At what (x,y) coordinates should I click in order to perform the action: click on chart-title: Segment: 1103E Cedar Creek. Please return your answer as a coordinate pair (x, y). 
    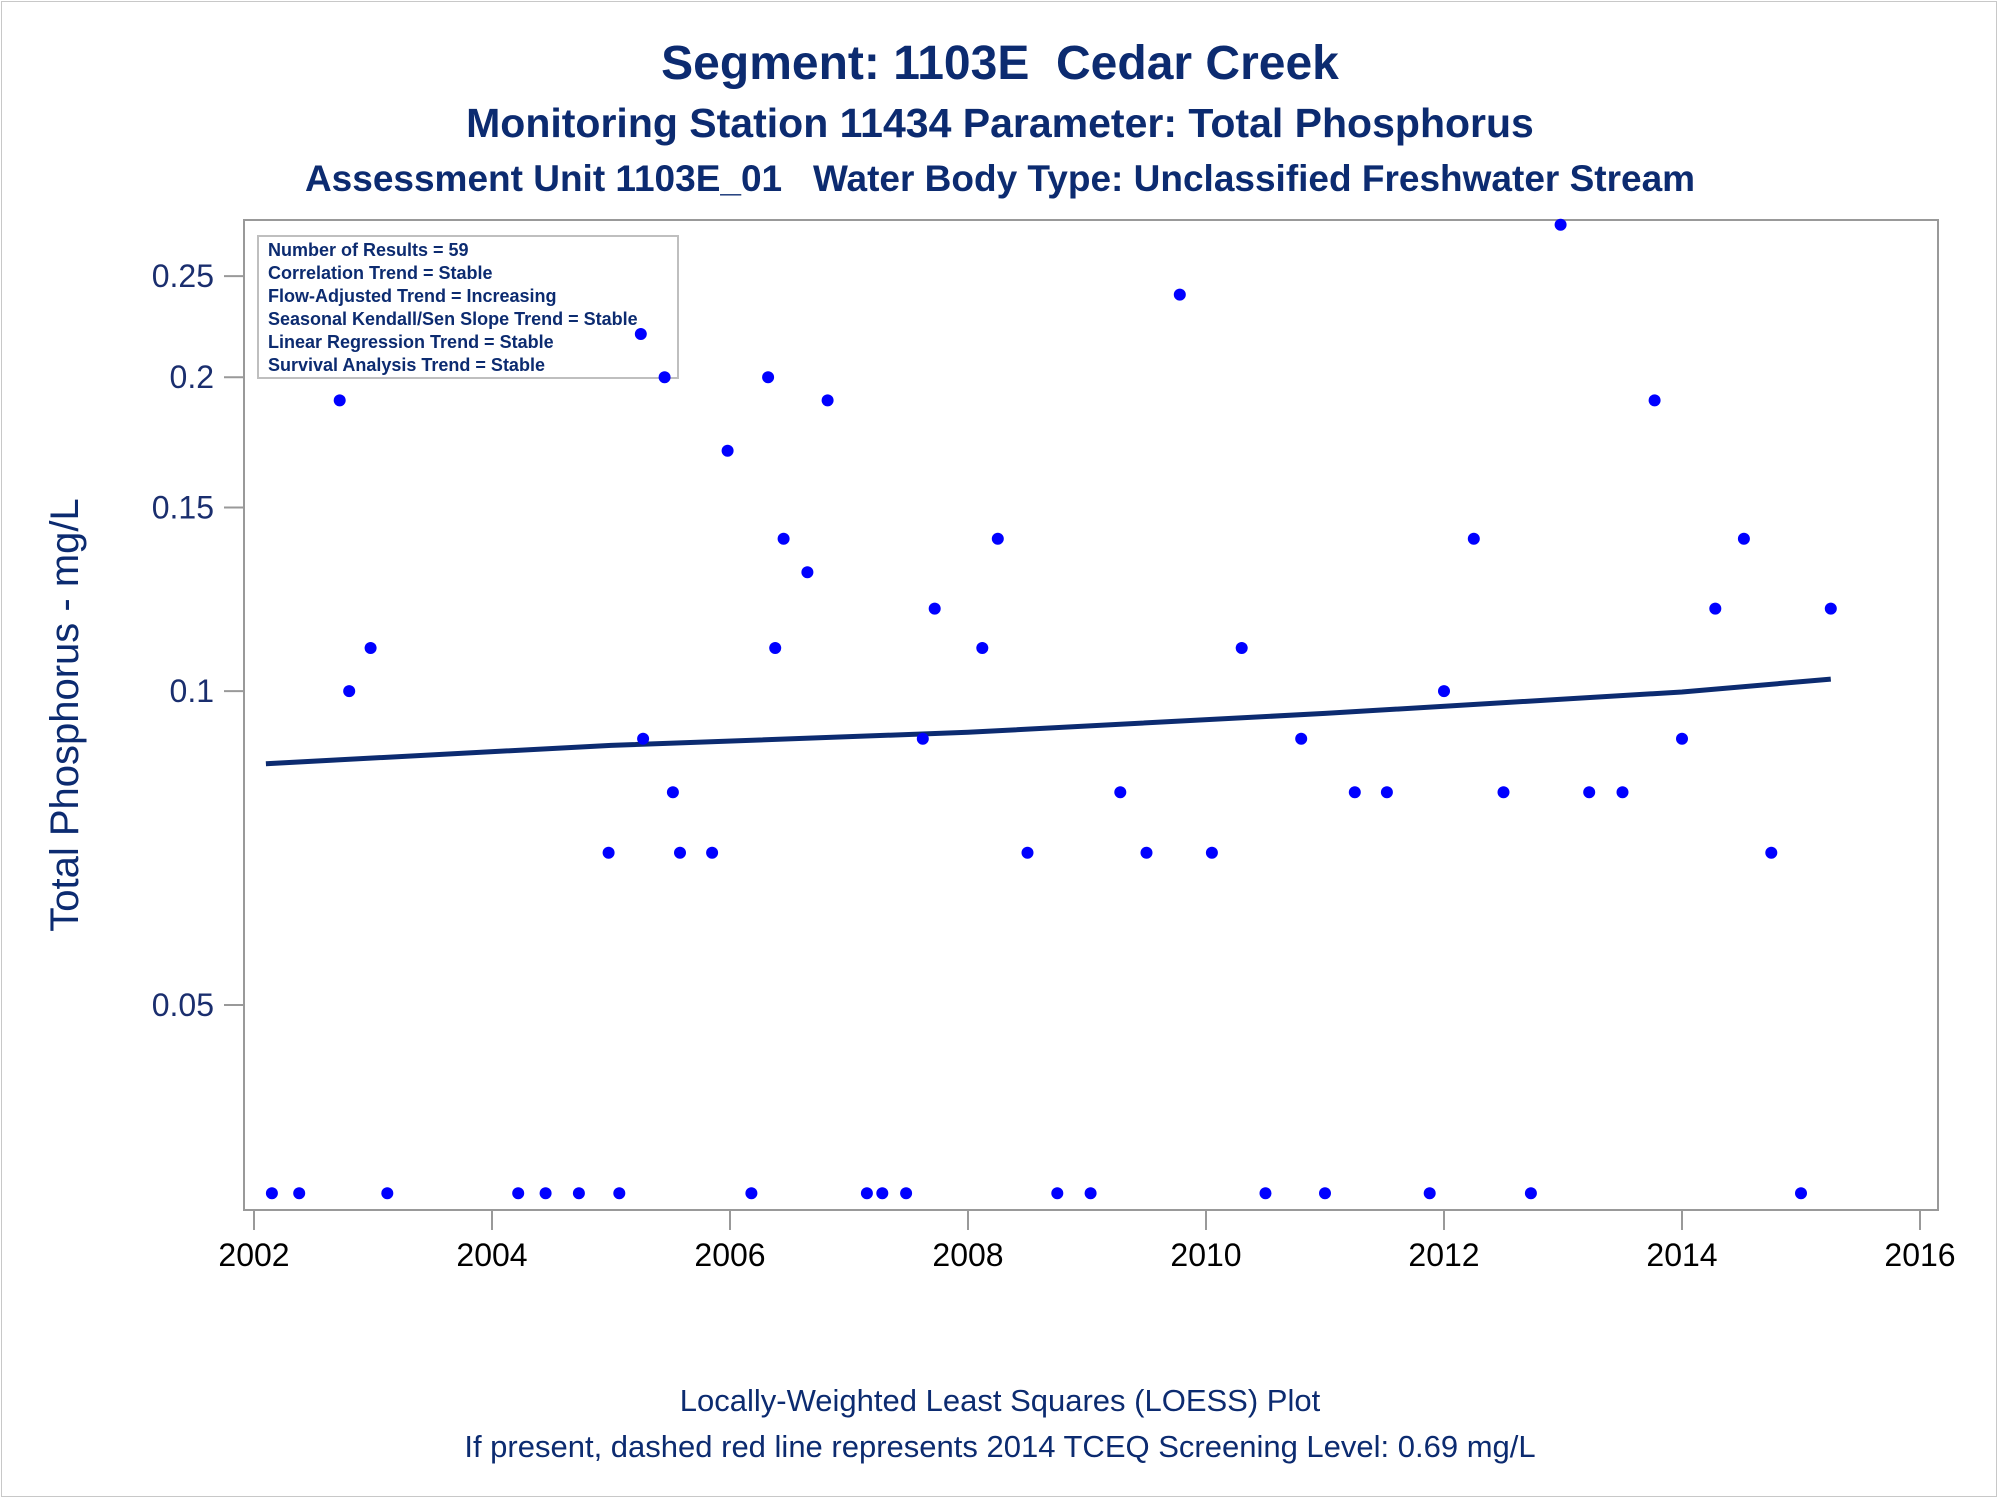
    Looking at the image, I should click on (1000, 63).